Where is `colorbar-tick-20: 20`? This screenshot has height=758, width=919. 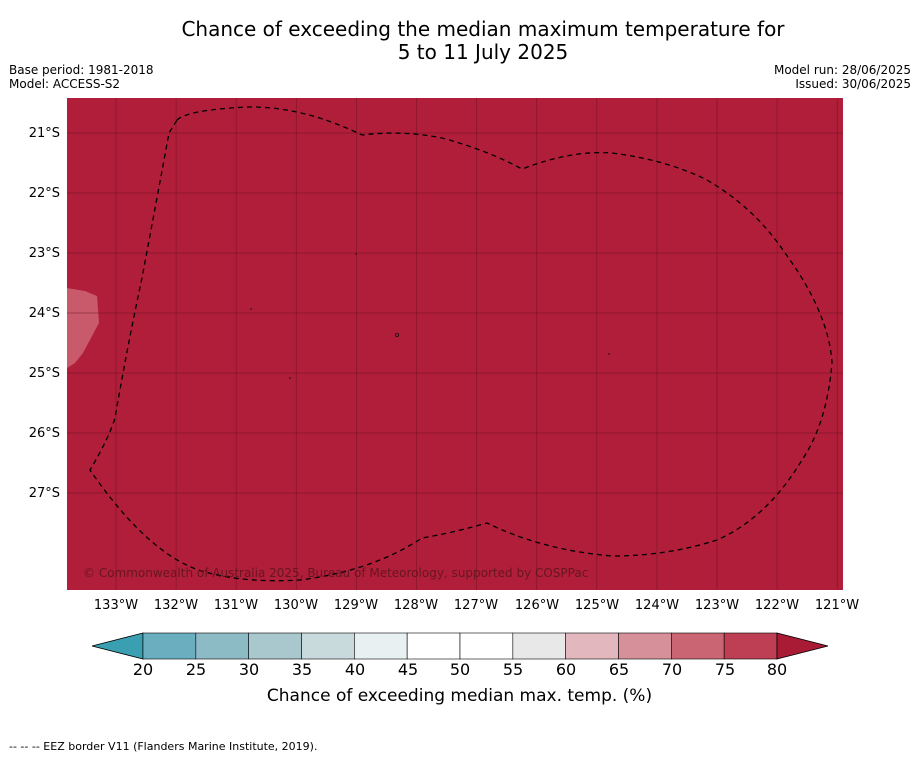
colorbar-tick-20: 20 is located at coordinates (143, 669).